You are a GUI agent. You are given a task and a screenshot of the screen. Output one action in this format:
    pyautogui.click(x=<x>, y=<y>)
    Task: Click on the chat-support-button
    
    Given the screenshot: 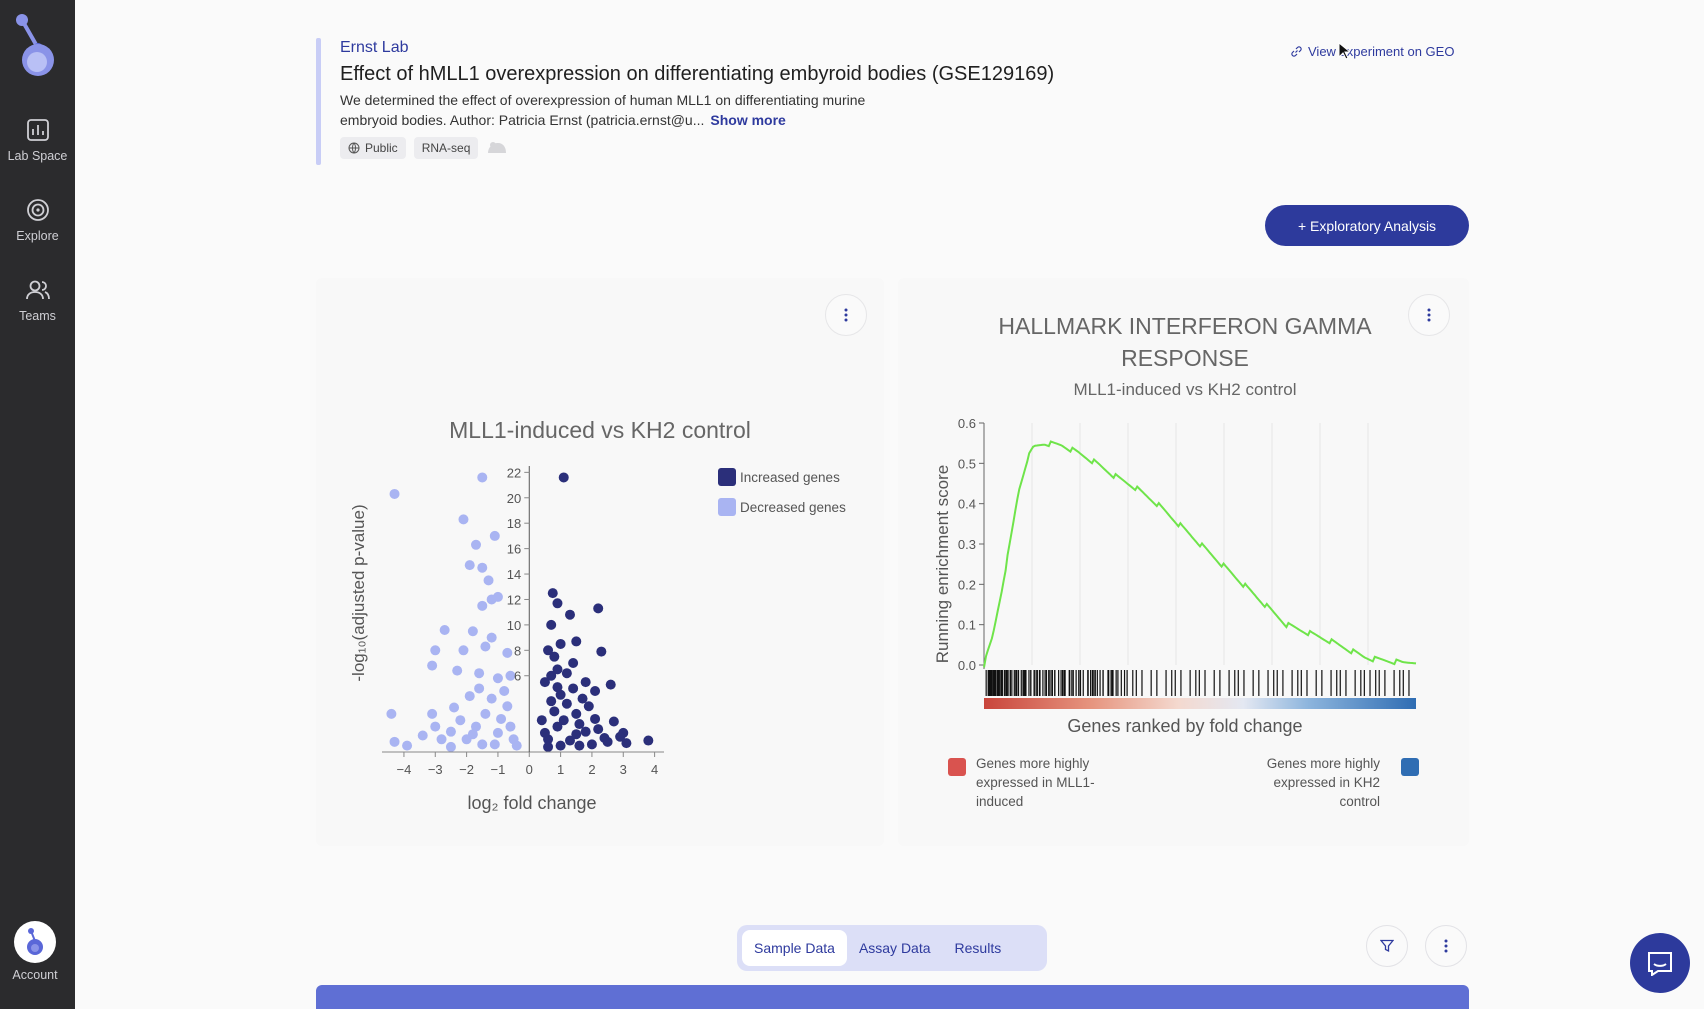 What is the action you would take?
    pyautogui.click(x=1660, y=963)
    